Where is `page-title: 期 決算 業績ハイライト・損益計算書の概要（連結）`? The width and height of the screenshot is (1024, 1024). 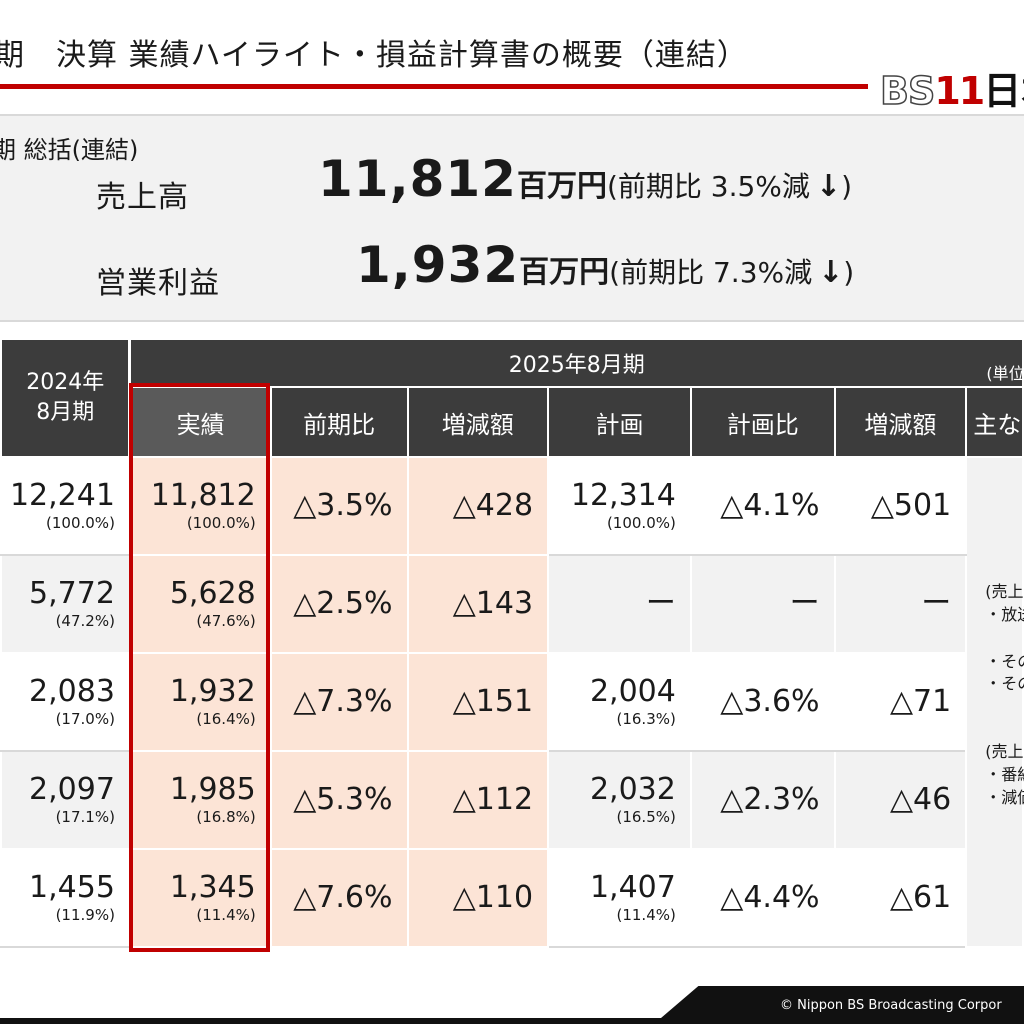
page-title: 期 決算 業績ハイライト・損益計算書の概要（連結） is located at coordinates (374, 55).